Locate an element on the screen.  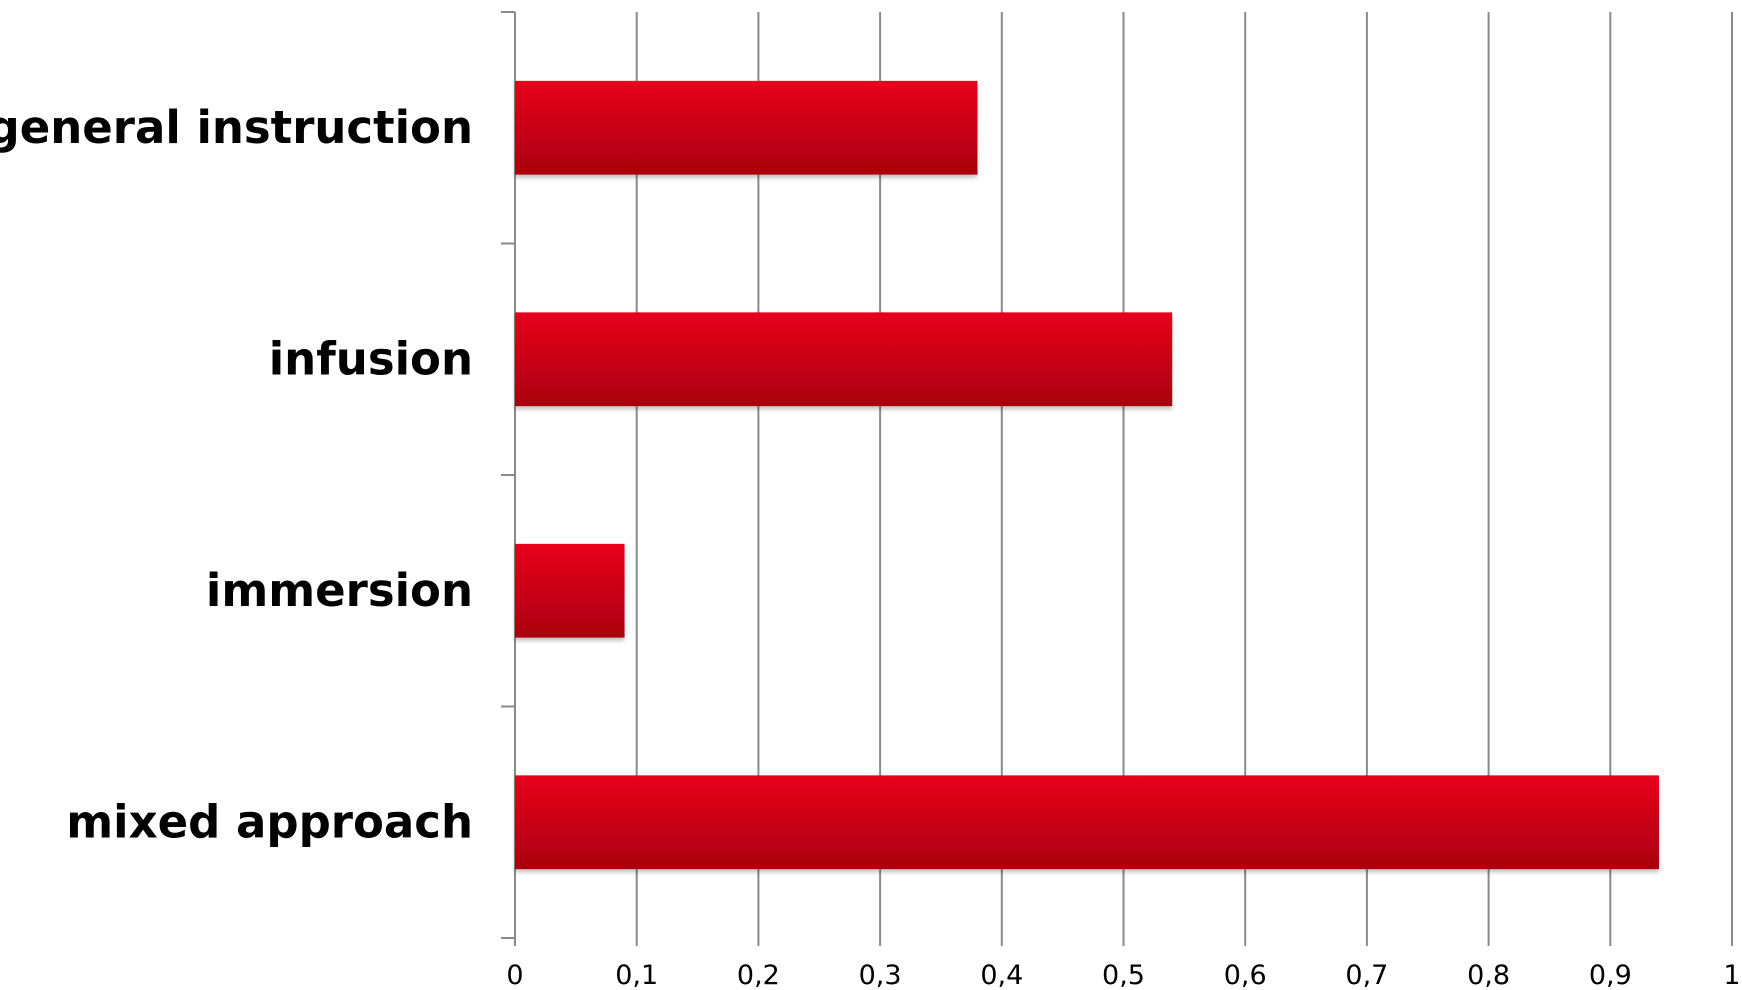
x-tick-label: 1 is located at coordinates (1731, 975).